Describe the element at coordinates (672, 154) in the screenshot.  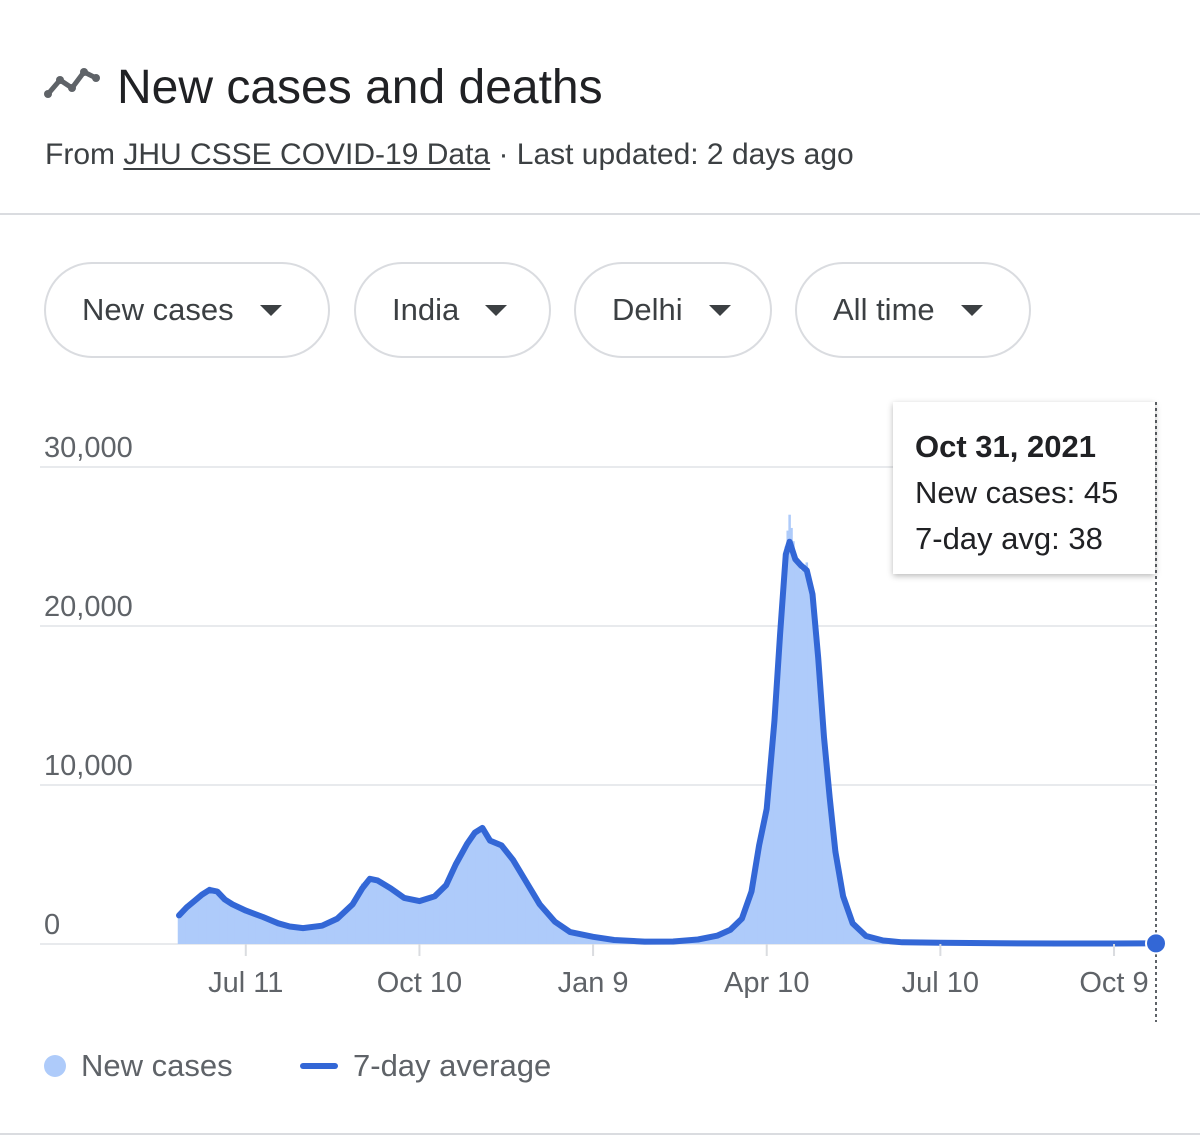
I see `last-updated: · Last updated: 2 days ago` at that location.